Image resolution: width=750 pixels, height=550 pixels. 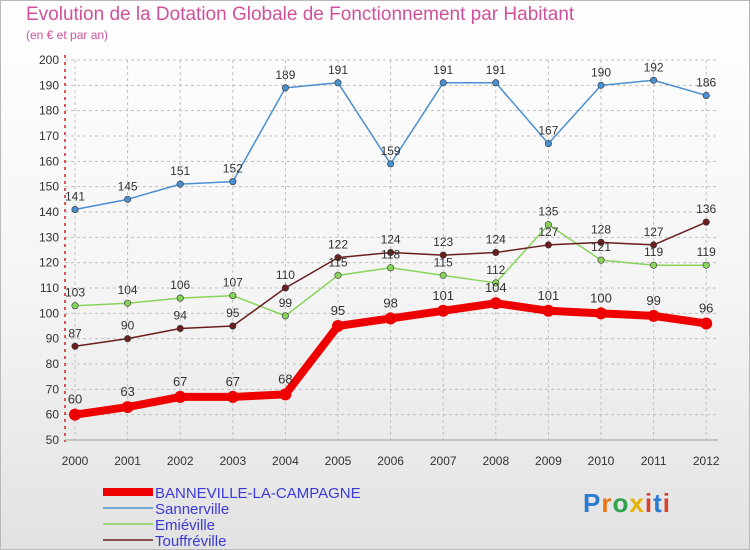 What do you see at coordinates (49, 313) in the screenshot?
I see `y-tick-label: 100` at bounding box center [49, 313].